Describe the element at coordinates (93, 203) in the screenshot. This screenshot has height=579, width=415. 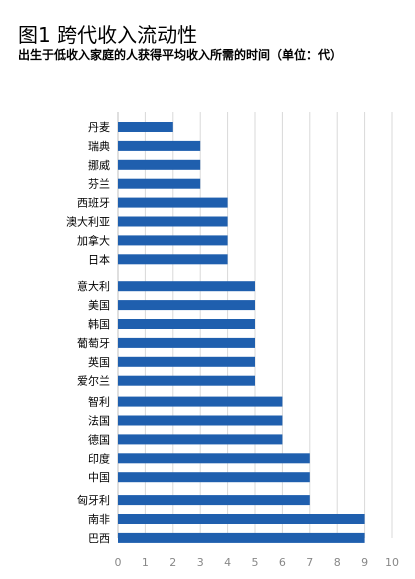
I see `category-label-4: 西班牙` at that location.